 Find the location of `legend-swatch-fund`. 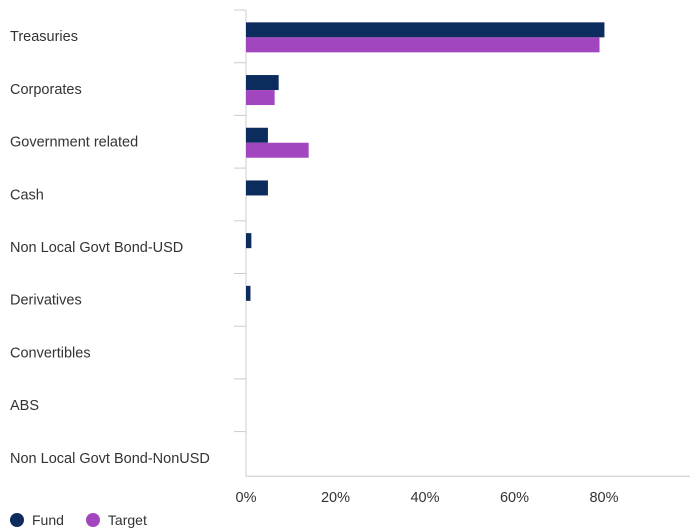

legend-swatch-fund is located at coordinates (17, 520).